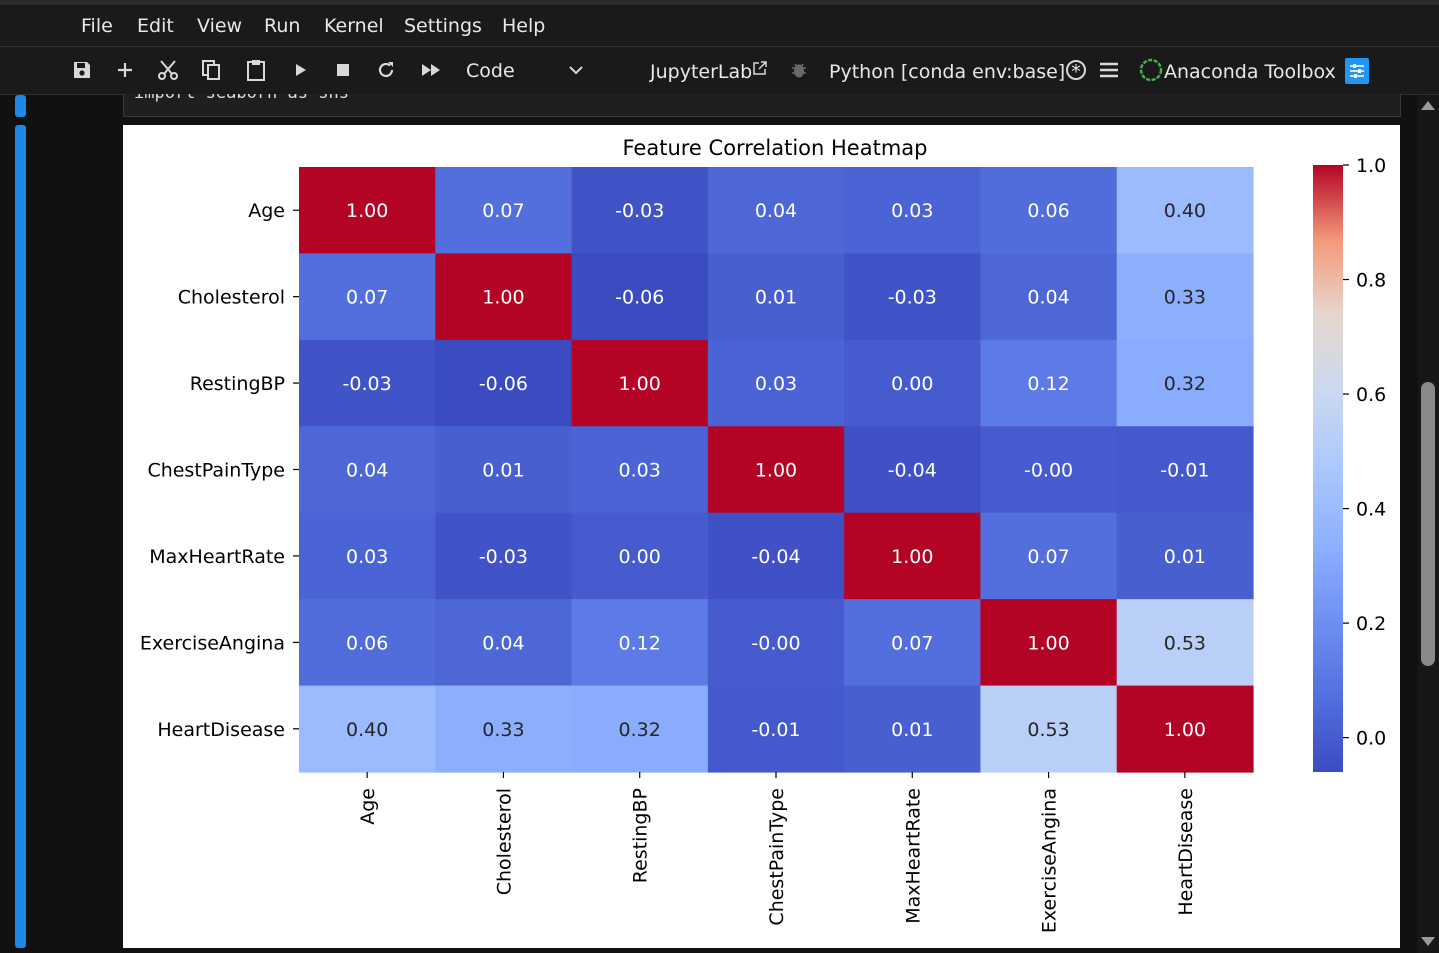 This screenshot has width=1439, height=953. Describe the element at coordinates (20, 106) in the screenshot. I see `cell-collapser-code` at that location.